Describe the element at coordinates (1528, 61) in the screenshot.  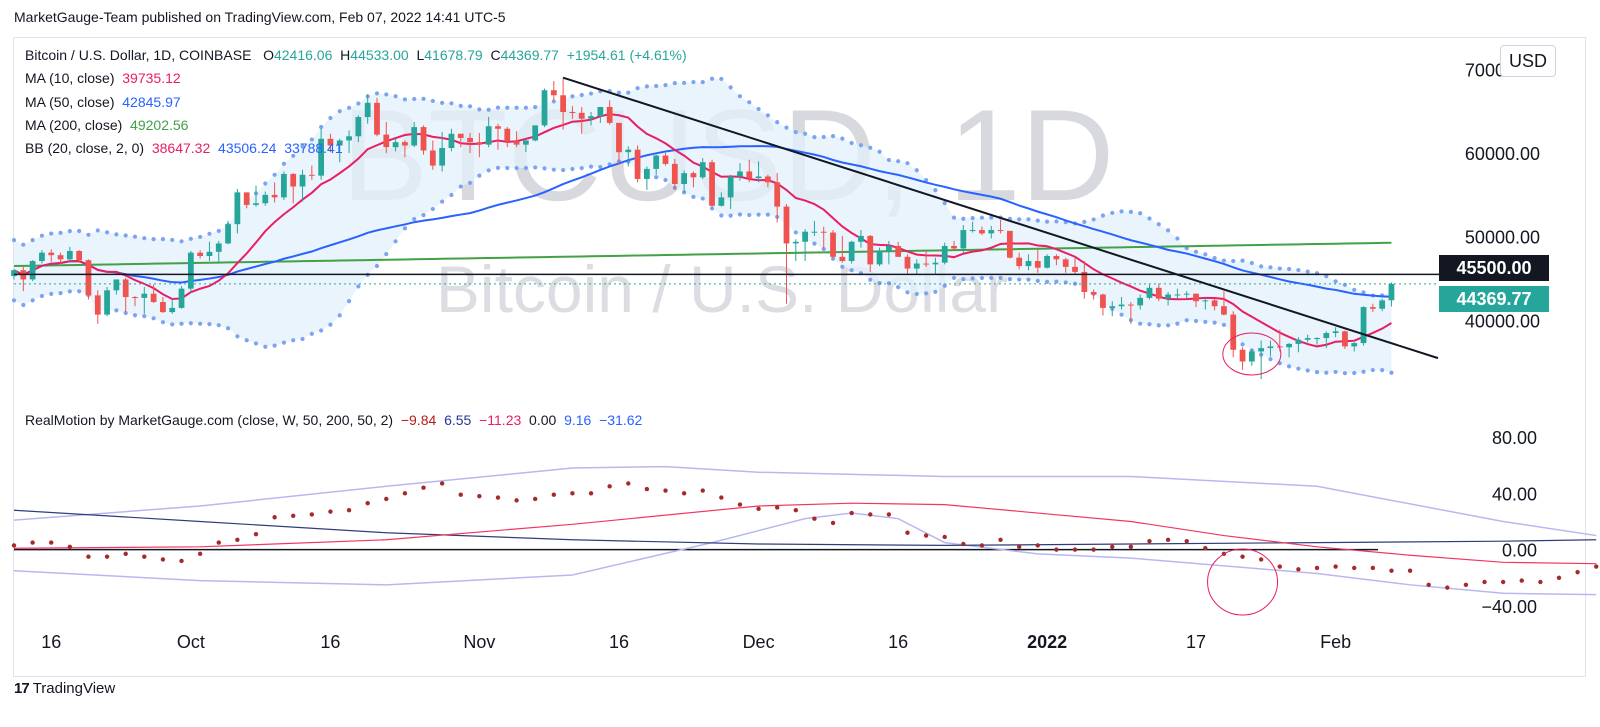
I see `currency-button: USD` at that location.